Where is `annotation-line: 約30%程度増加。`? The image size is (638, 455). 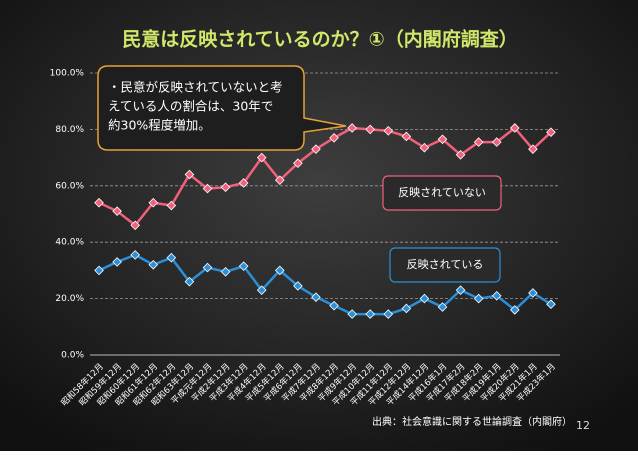
annotation-line: 約30%程度増加。 is located at coordinates (159, 125).